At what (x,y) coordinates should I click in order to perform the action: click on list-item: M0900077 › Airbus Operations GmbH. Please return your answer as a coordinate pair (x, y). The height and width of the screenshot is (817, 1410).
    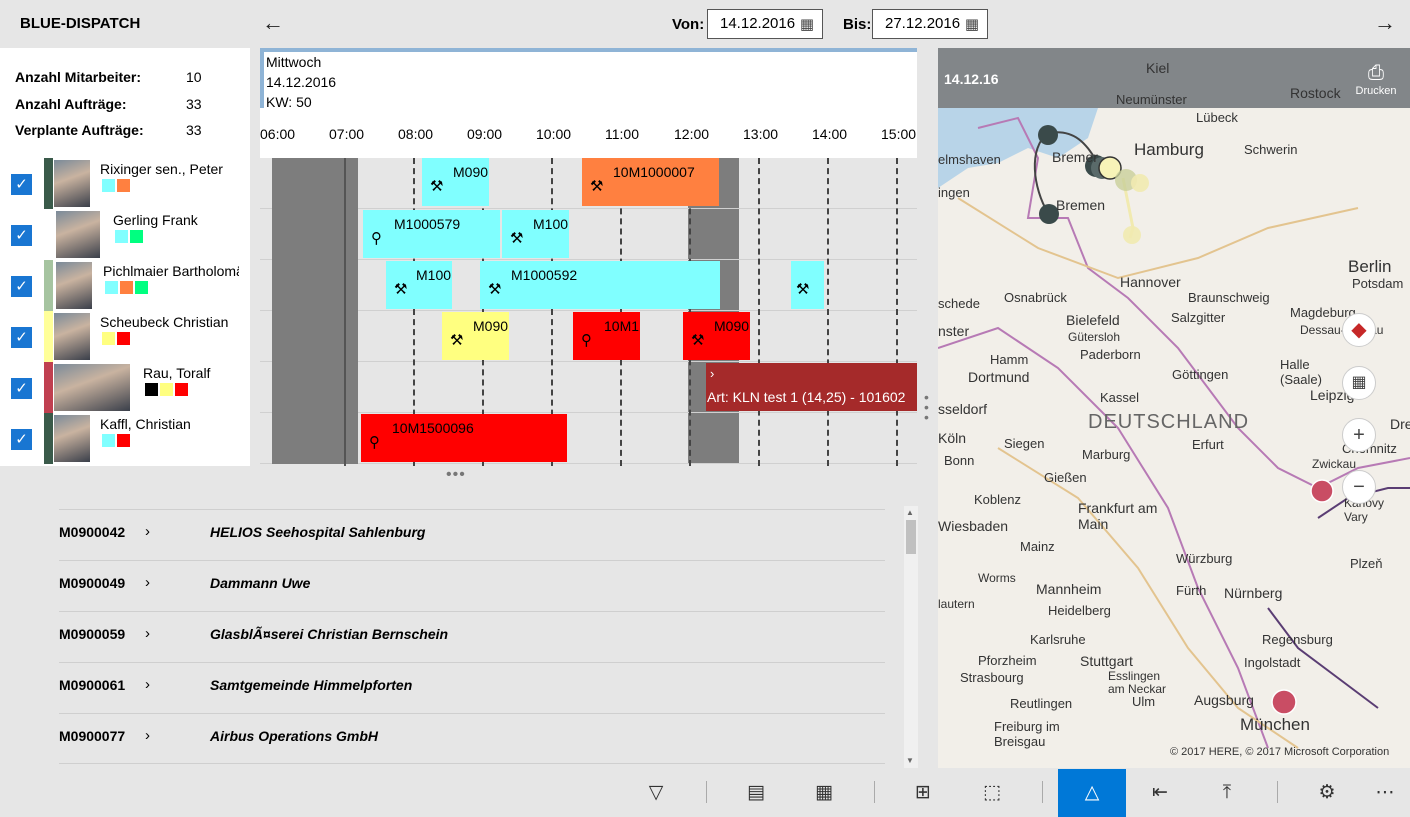
    Looking at the image, I should click on (472, 738).